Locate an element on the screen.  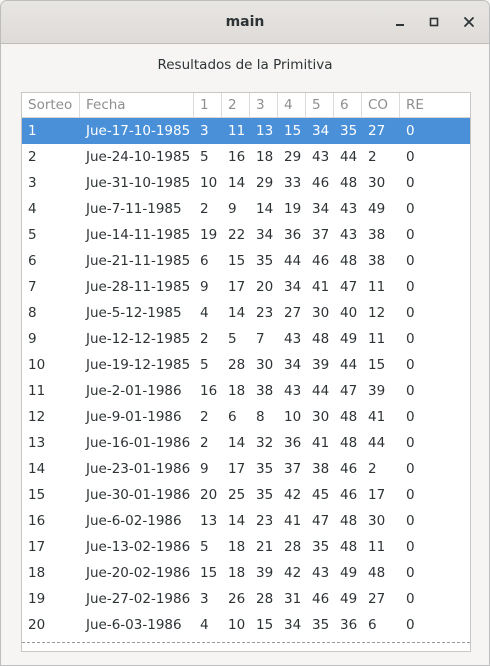
table-row: 16 Jue-6-02-1986 13 14 23 41 47 48 30 0 is located at coordinates (246, 521).